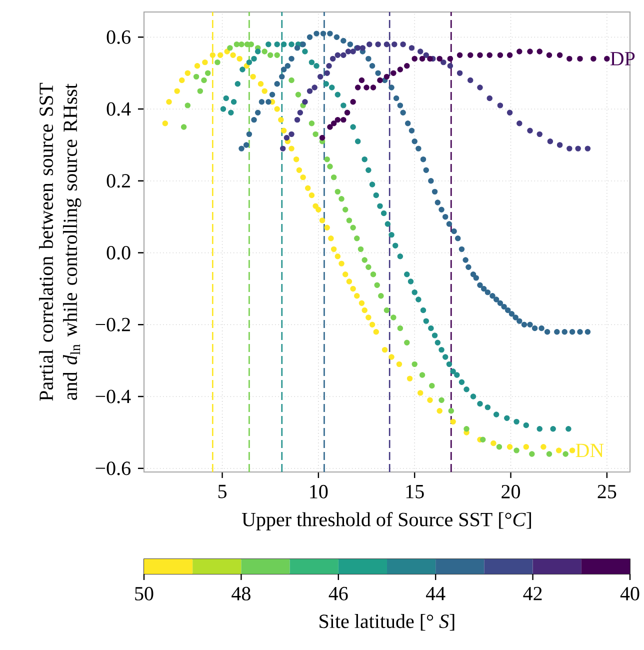 Image resolution: width=644 pixels, height=650 pixels. Describe the element at coordinates (436, 593) in the screenshot. I see `color-bar-label: 44` at that location.